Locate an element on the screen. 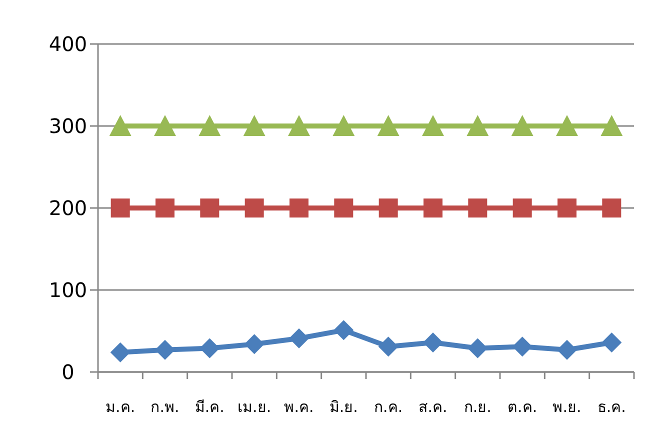 The image size is (656, 437). x-tick-label: มิ.ย. is located at coordinates (343, 407).